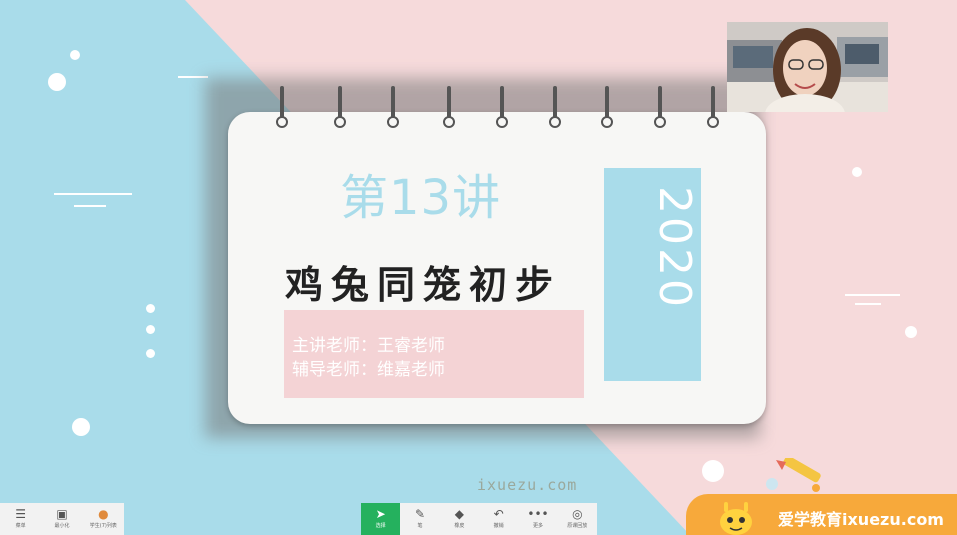 Image resolution: width=957 pixels, height=535 pixels. I want to click on record-label: 原课回放, so click(577, 526).